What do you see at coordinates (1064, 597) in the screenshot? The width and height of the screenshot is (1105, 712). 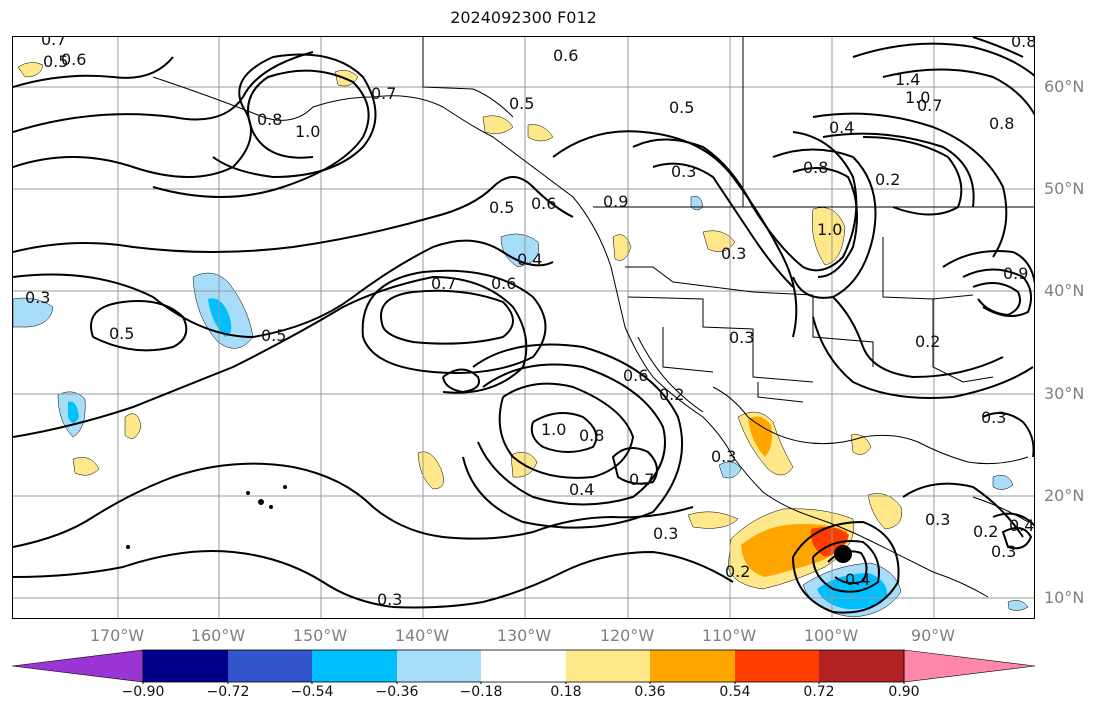 I see `lat-label: 10°N` at bounding box center [1064, 597].